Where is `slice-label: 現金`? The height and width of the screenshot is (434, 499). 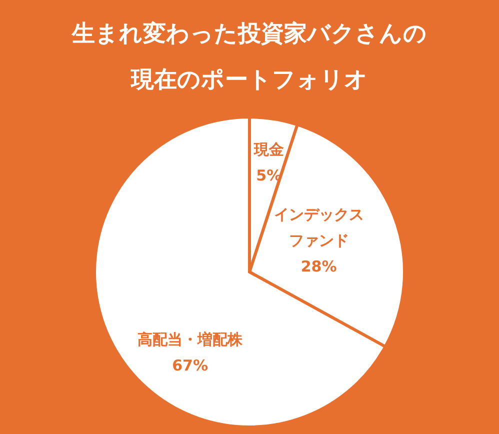 slice-label: 現金 is located at coordinates (268, 149).